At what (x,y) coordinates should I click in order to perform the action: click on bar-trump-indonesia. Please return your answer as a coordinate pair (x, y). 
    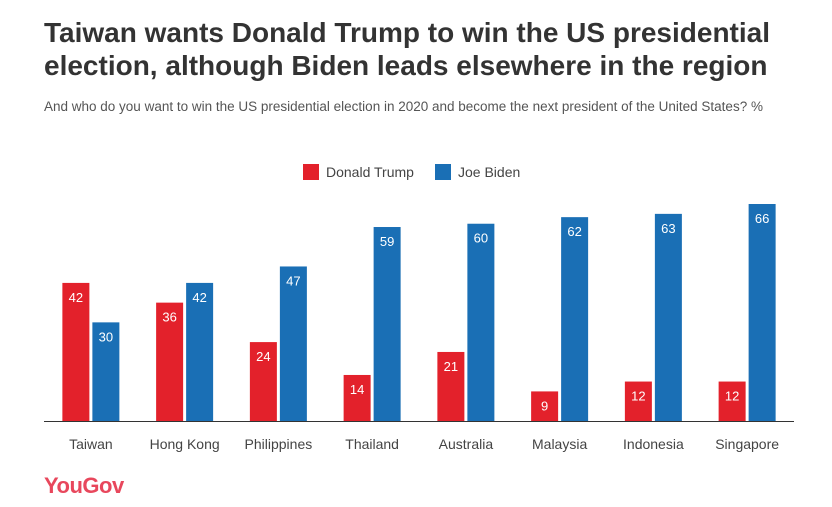
    Looking at the image, I should click on (638, 401).